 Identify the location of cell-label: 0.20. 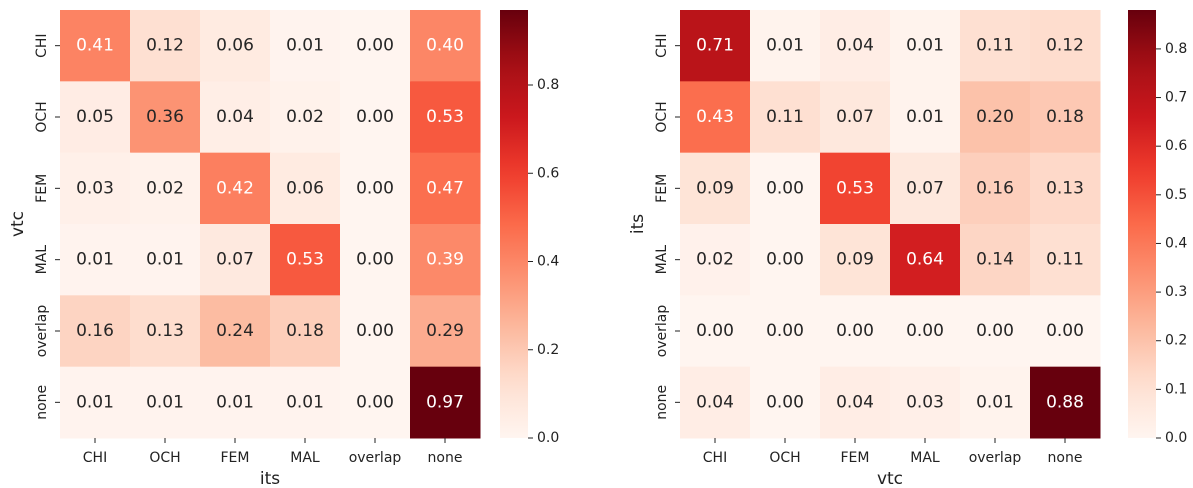
(995, 117).